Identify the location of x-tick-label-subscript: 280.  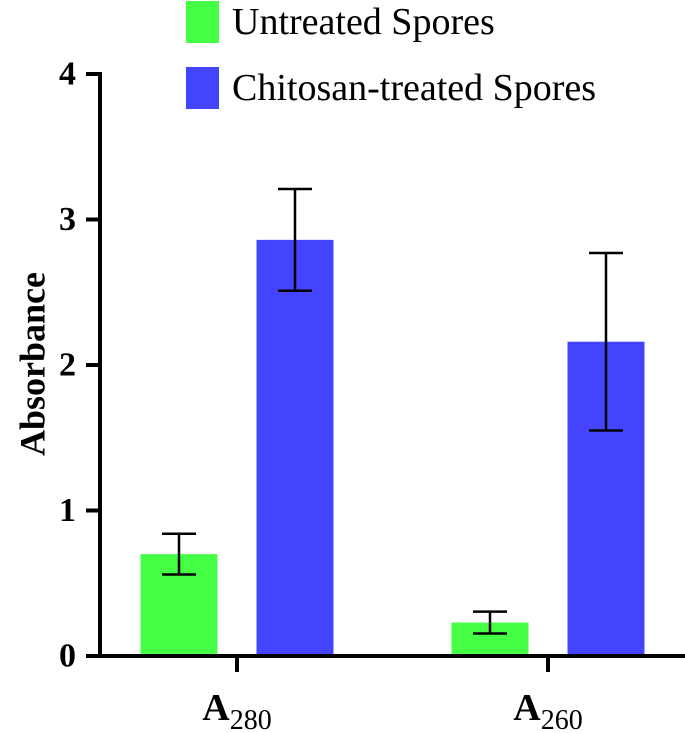
(251, 719).